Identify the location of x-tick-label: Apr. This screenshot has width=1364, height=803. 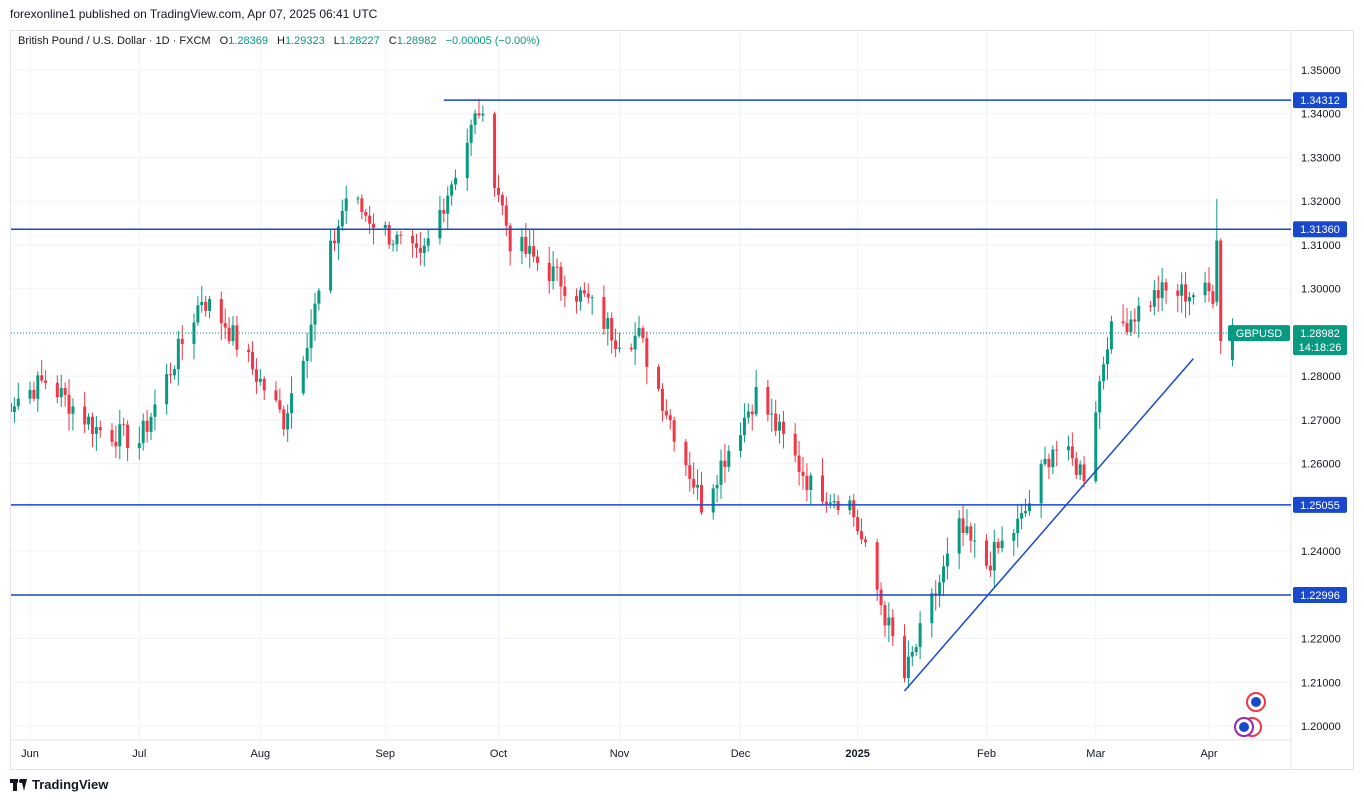
(1208, 754).